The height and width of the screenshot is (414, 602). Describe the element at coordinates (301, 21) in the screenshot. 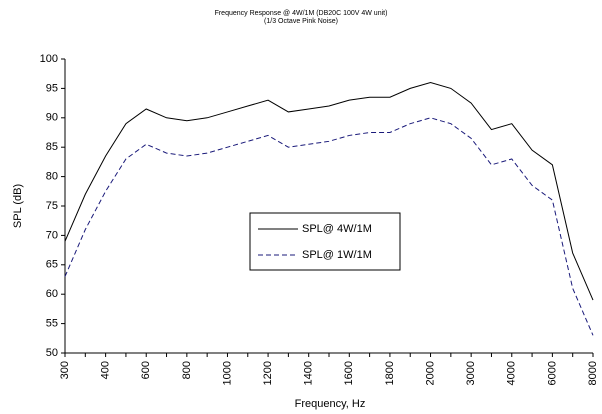

I see `chart-subtitle: (1/3 Octave Pink Noise)` at that location.